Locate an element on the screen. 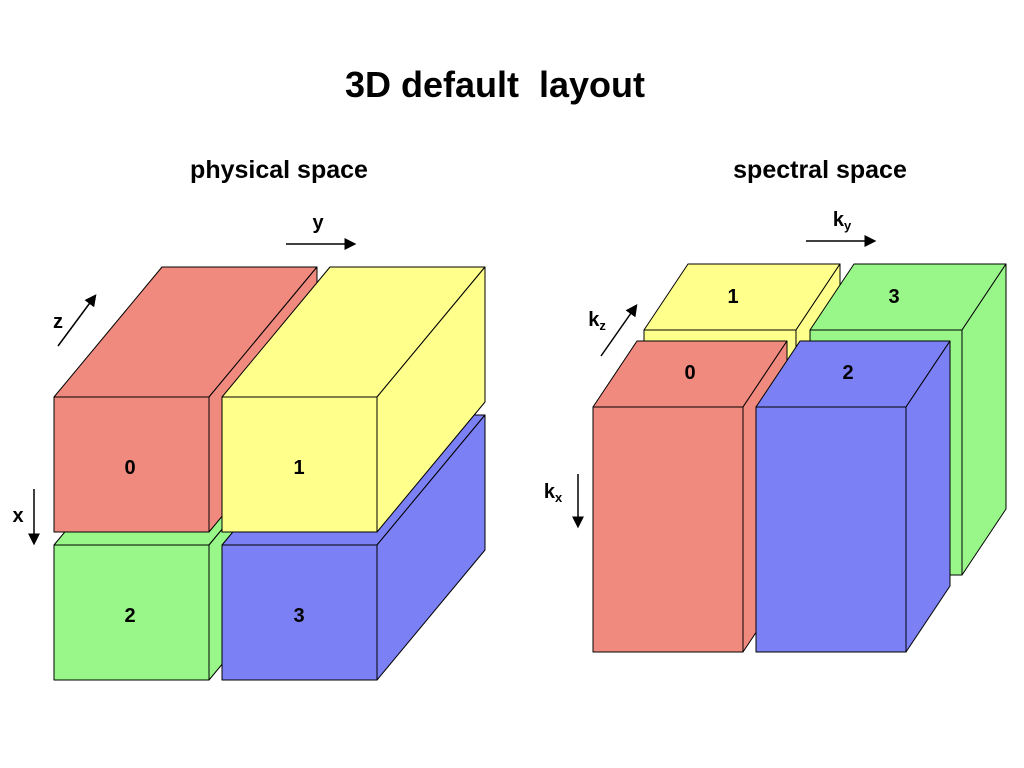 This screenshot has width=1024, height=768. x-axis-label: x is located at coordinates (17, 516).